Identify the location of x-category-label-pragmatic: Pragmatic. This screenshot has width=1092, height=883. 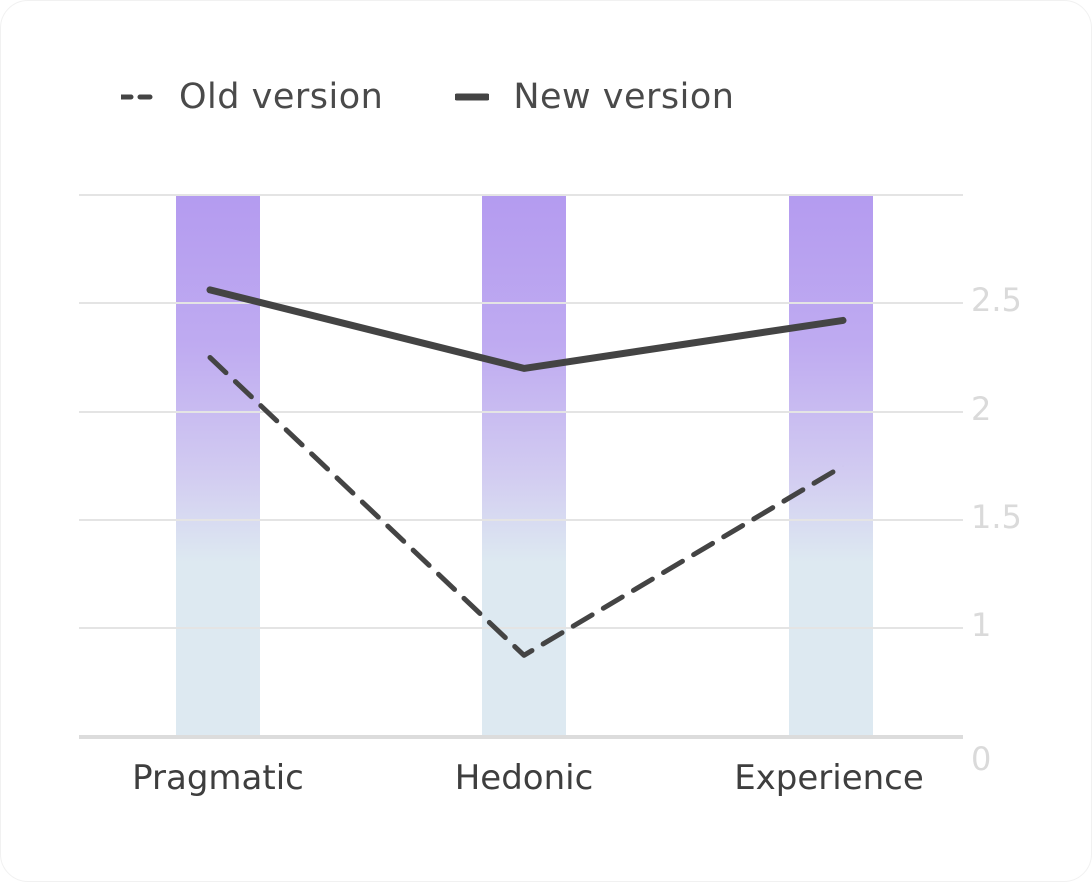
(218, 778).